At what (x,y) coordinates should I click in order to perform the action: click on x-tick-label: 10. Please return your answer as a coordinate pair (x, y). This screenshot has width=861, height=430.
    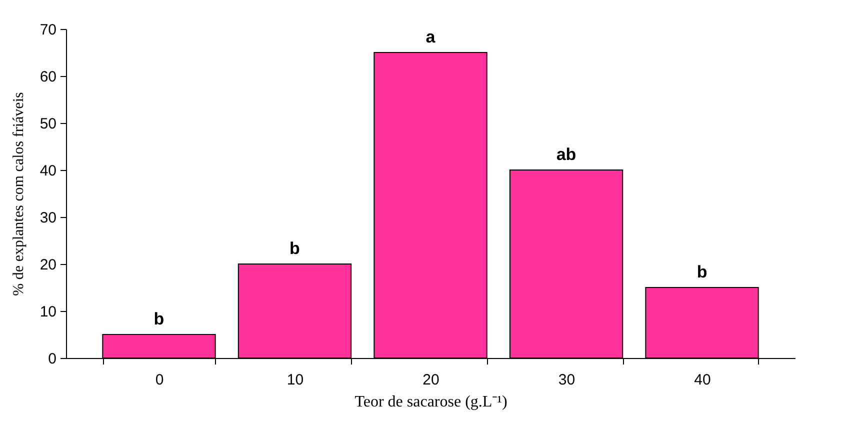
    Looking at the image, I should click on (295, 380).